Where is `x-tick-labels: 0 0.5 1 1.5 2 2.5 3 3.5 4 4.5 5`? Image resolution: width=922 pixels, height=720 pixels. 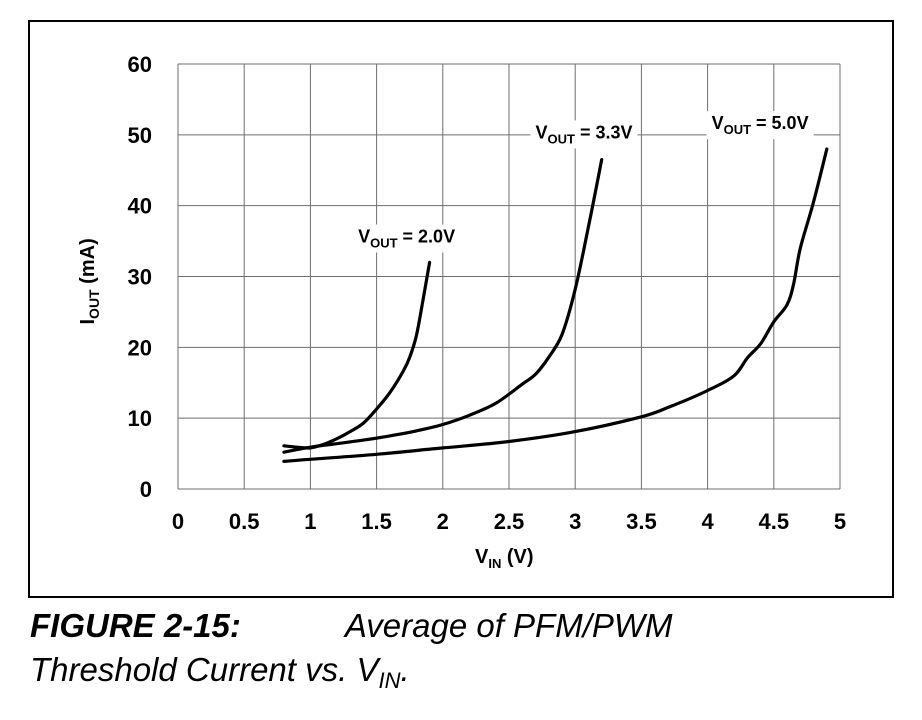
x-tick-labels: 0 0.5 1 1.5 2 2.5 3 3.5 4 4.5 5 is located at coordinates (509, 521).